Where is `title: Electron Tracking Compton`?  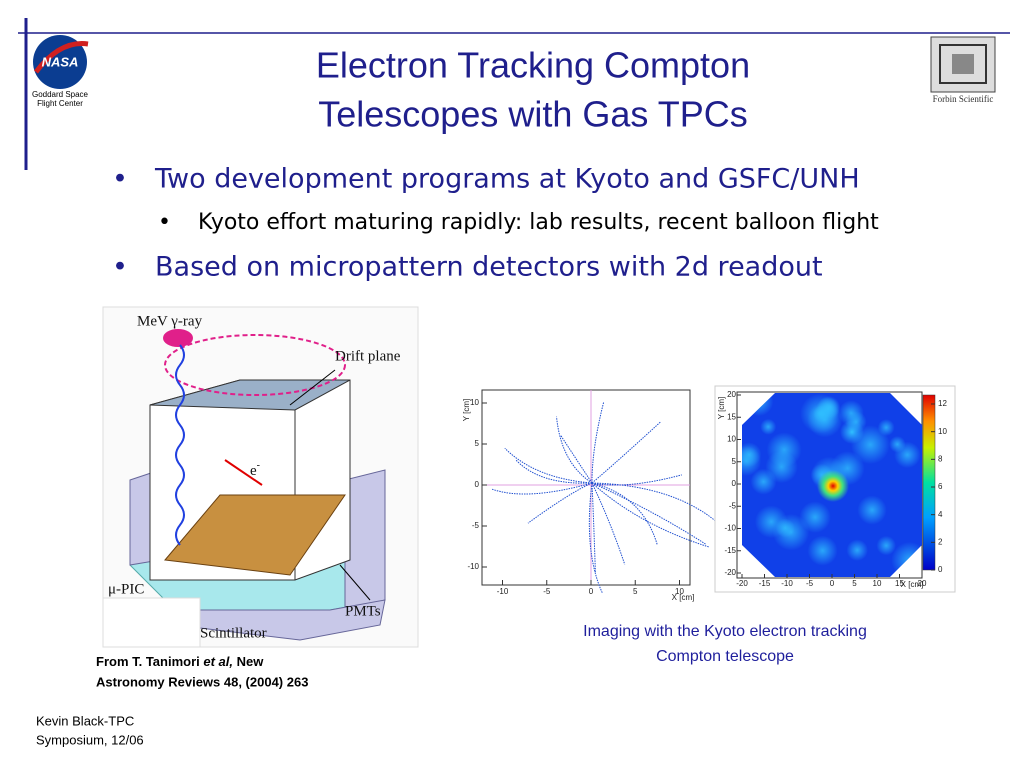 title: Electron Tracking Compton is located at coordinates (533, 65).